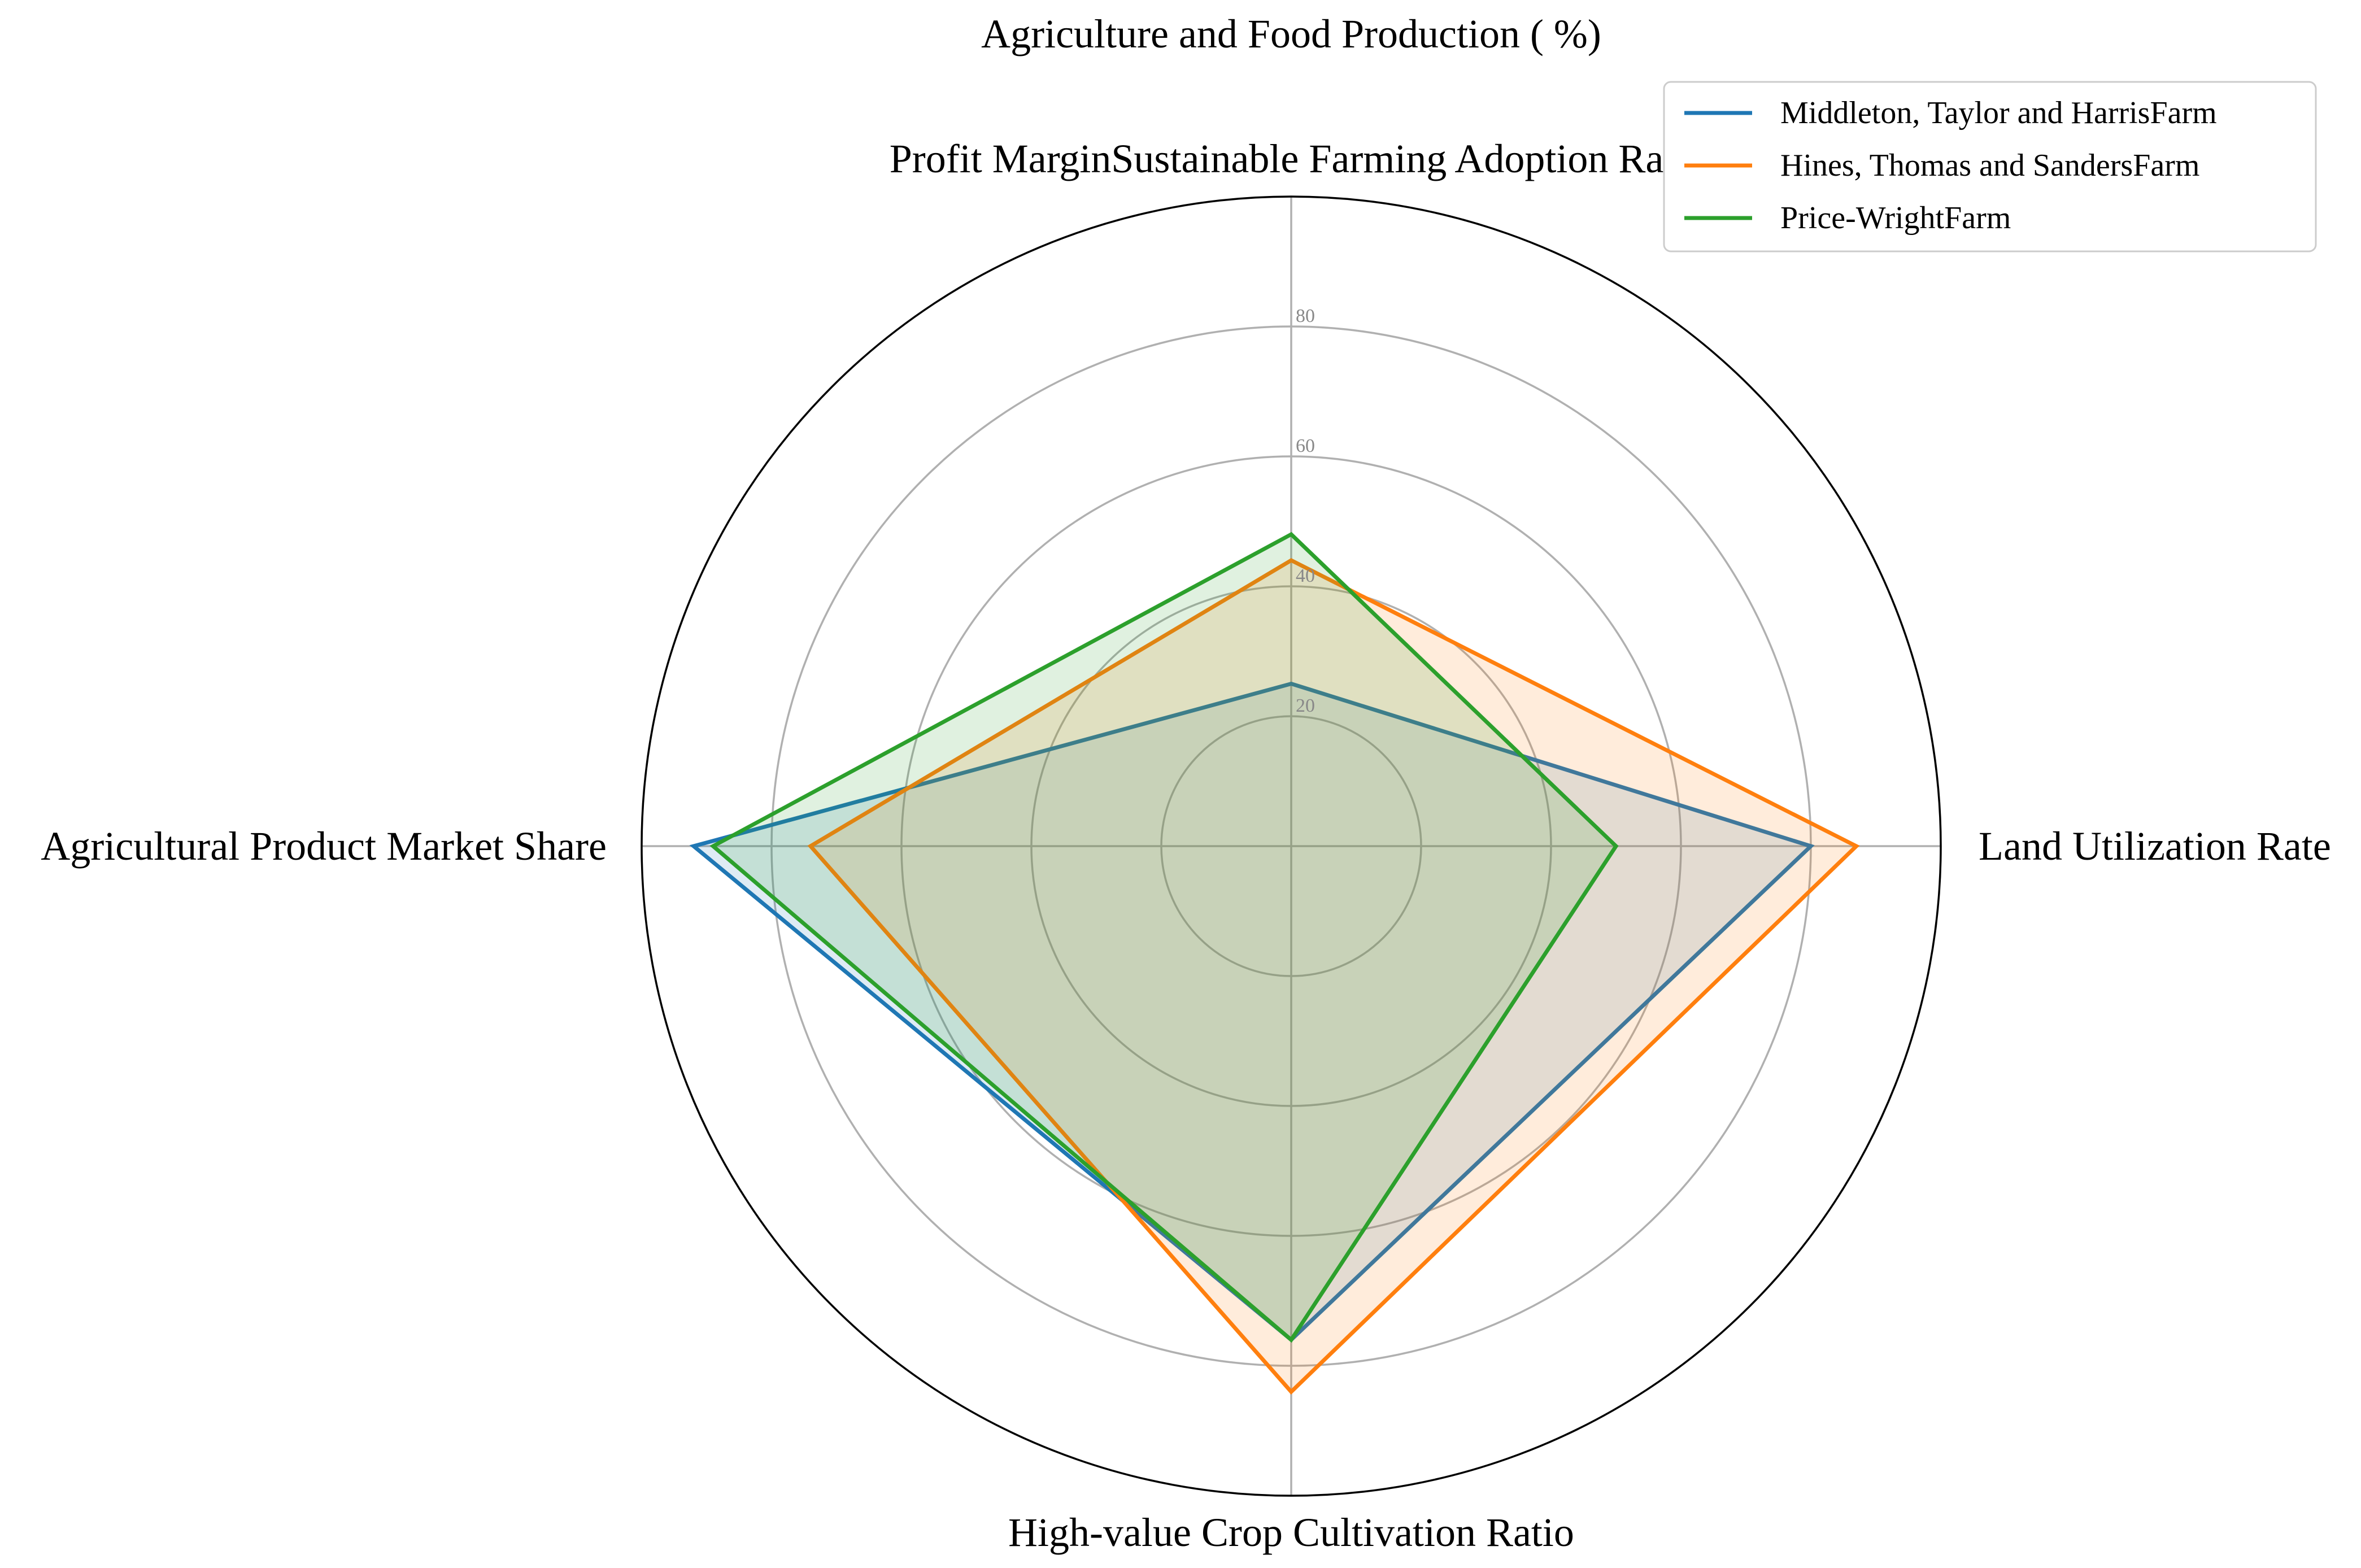 This screenshot has height=1568, width=2361. Describe the element at coordinates (1305, 316) in the screenshot. I see `radial-tick-label: 80` at that location.